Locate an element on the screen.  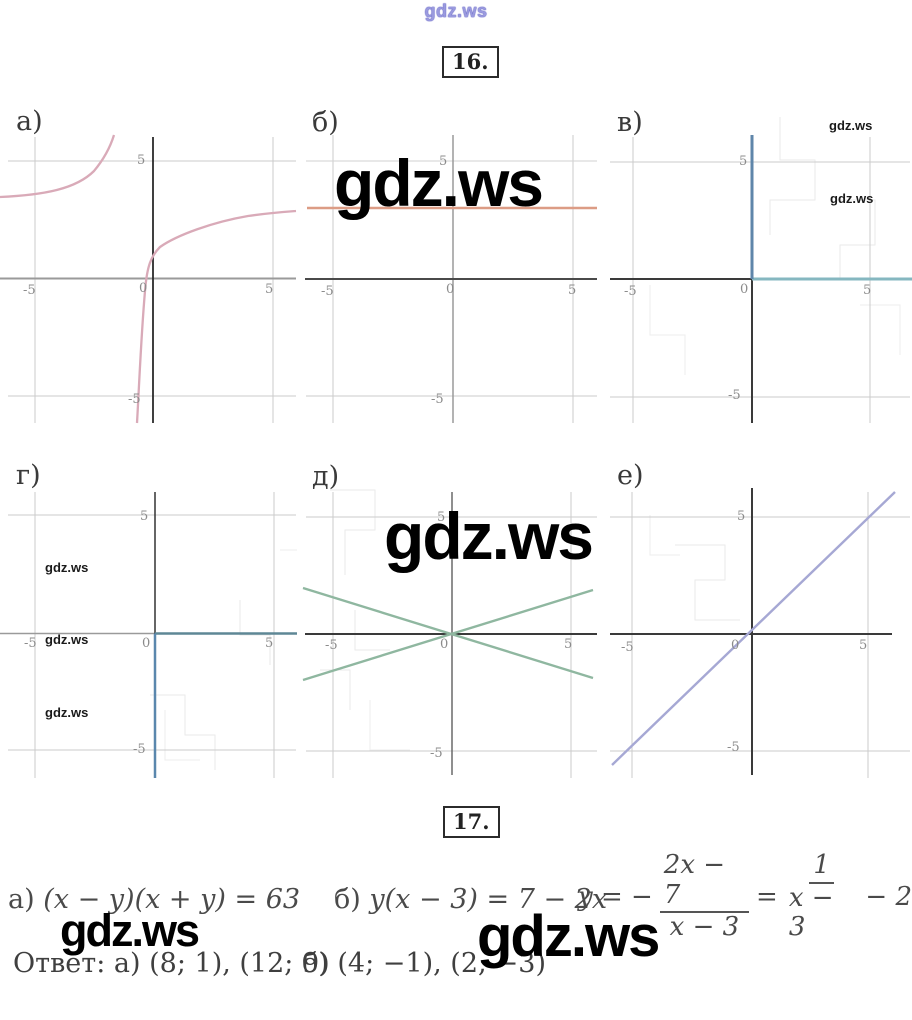
watermark-gdzws-graph-b: gdz.ws is located at coordinates (439, 183).